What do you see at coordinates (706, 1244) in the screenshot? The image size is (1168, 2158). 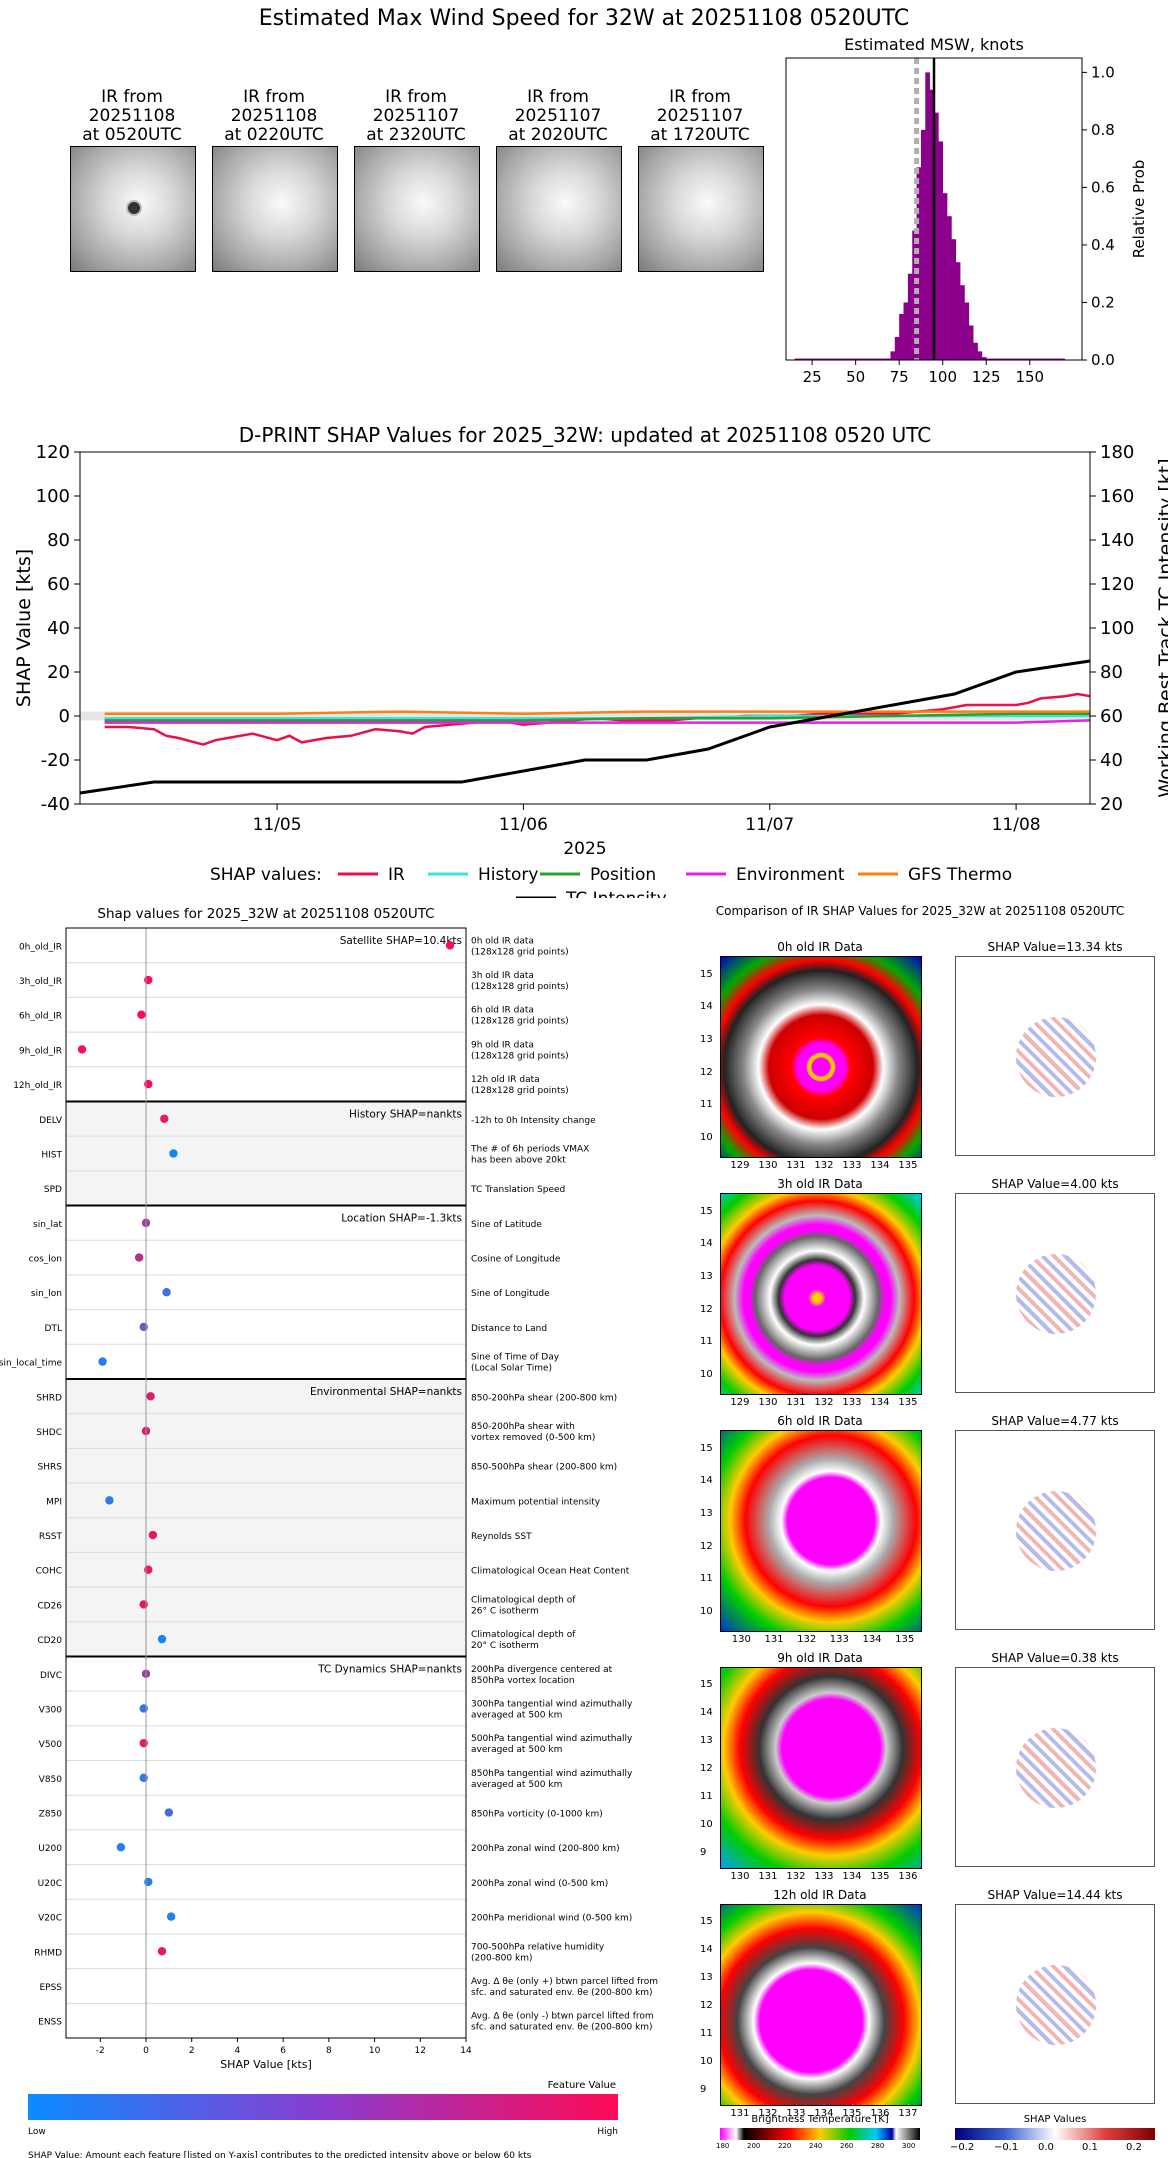 I see `ir-y-tick-label: 14` at bounding box center [706, 1244].